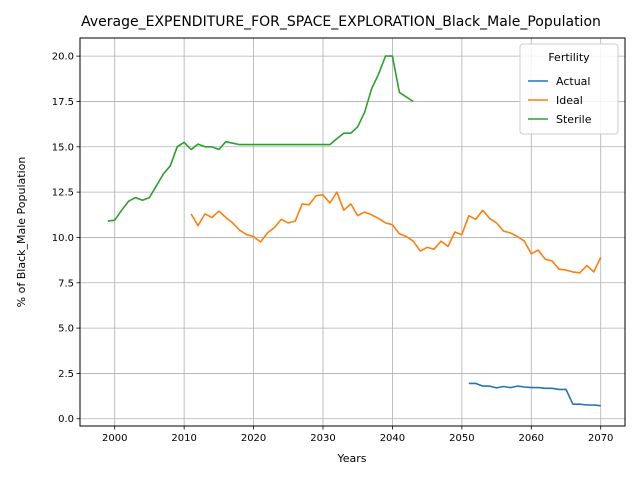 This screenshot has height=480, width=640. I want to click on series-line-ideal, so click(396, 232).